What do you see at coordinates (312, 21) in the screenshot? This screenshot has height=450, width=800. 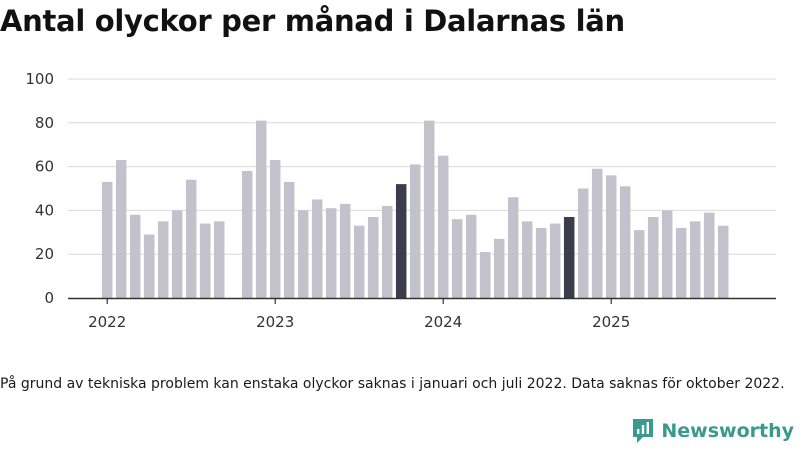 I see `chart-title: Antal olyckor per månad i Dalarnas län` at bounding box center [312, 21].